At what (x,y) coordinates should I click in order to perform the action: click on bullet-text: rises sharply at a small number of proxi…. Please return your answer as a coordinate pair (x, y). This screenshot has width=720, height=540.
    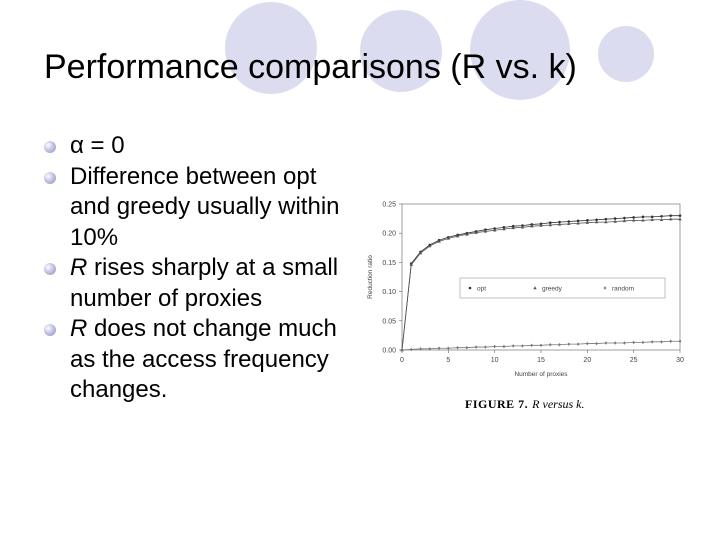
    Looking at the image, I should click on (204, 283).